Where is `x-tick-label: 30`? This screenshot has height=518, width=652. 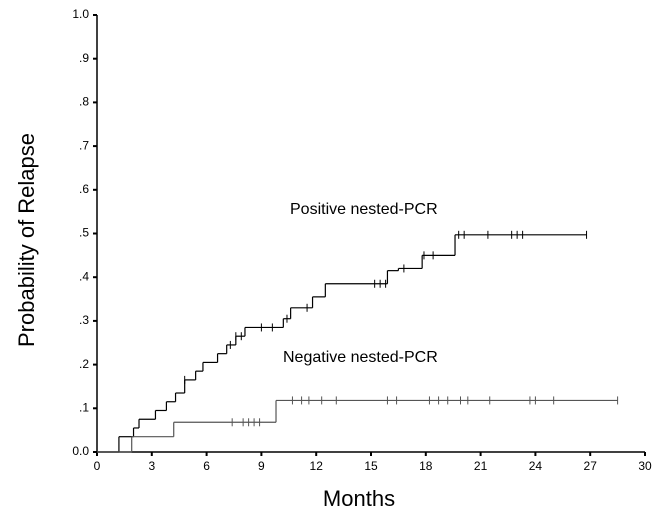
x-tick-label: 30 is located at coordinates (645, 466).